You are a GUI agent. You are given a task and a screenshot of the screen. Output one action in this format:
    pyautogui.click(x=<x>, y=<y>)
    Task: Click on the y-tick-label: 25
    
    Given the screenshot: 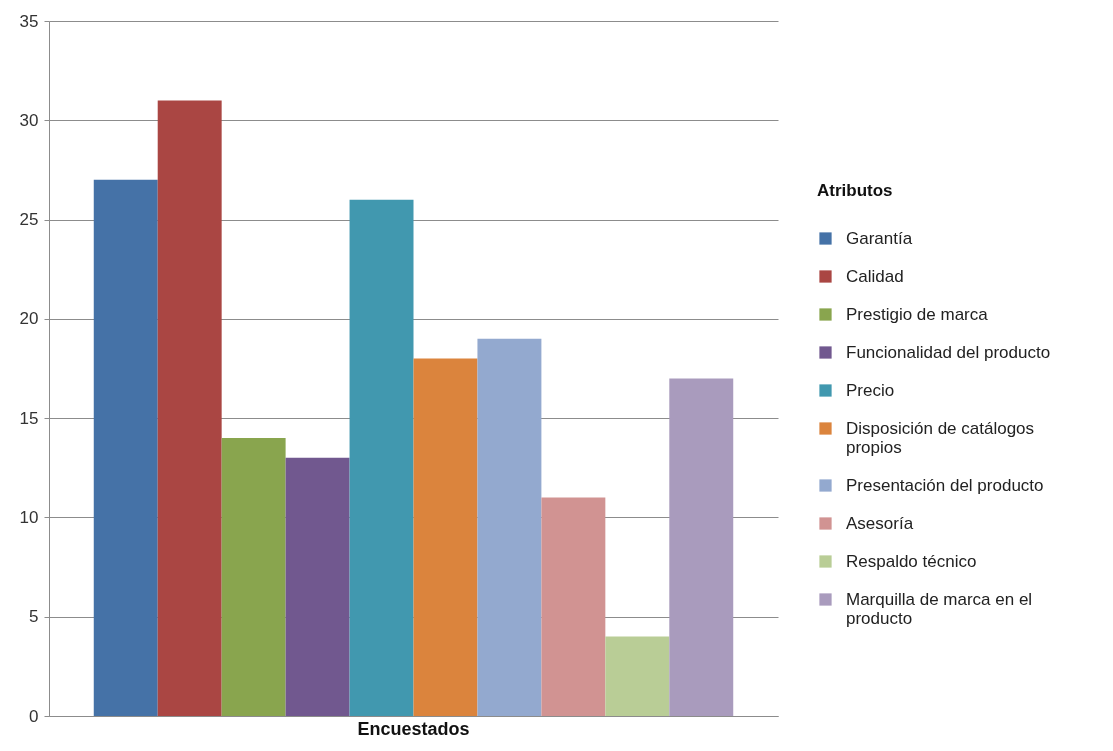 What is the action you would take?
    pyautogui.click(x=29, y=220)
    